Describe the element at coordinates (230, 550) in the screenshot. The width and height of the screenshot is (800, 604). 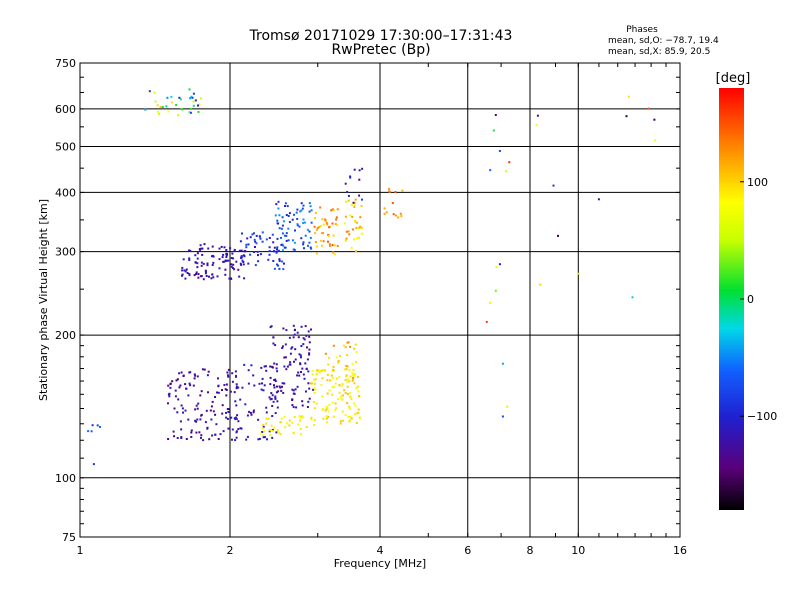
I see `x-tick-label: 2` at that location.